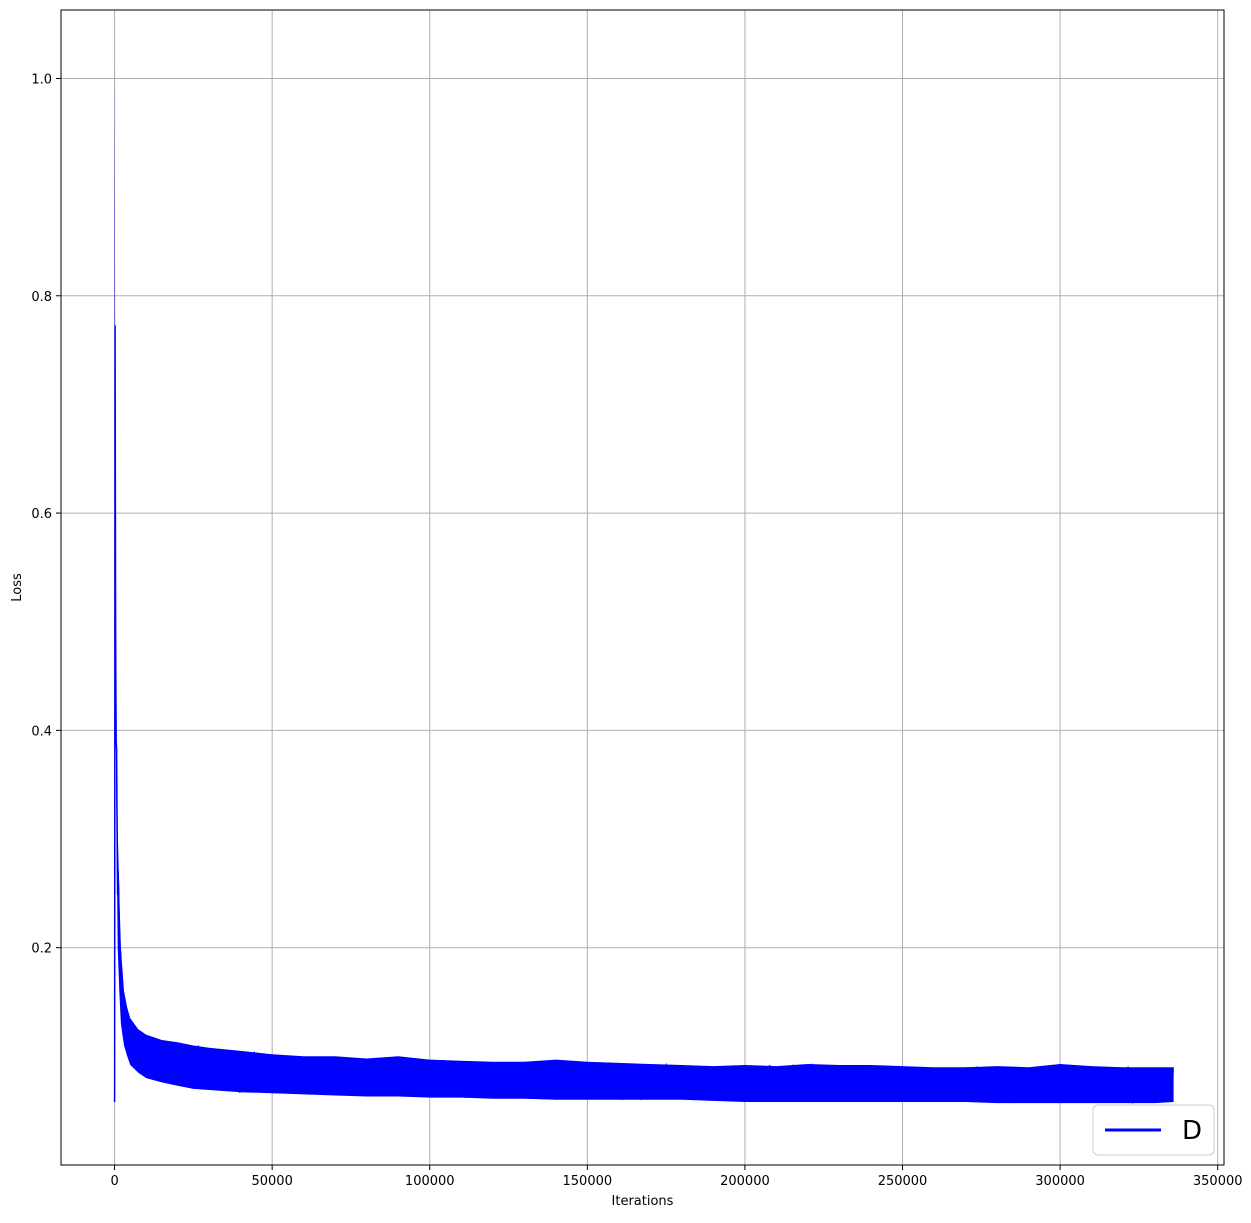  I want to click on x-axis-label: Iterations, so click(643, 1201).